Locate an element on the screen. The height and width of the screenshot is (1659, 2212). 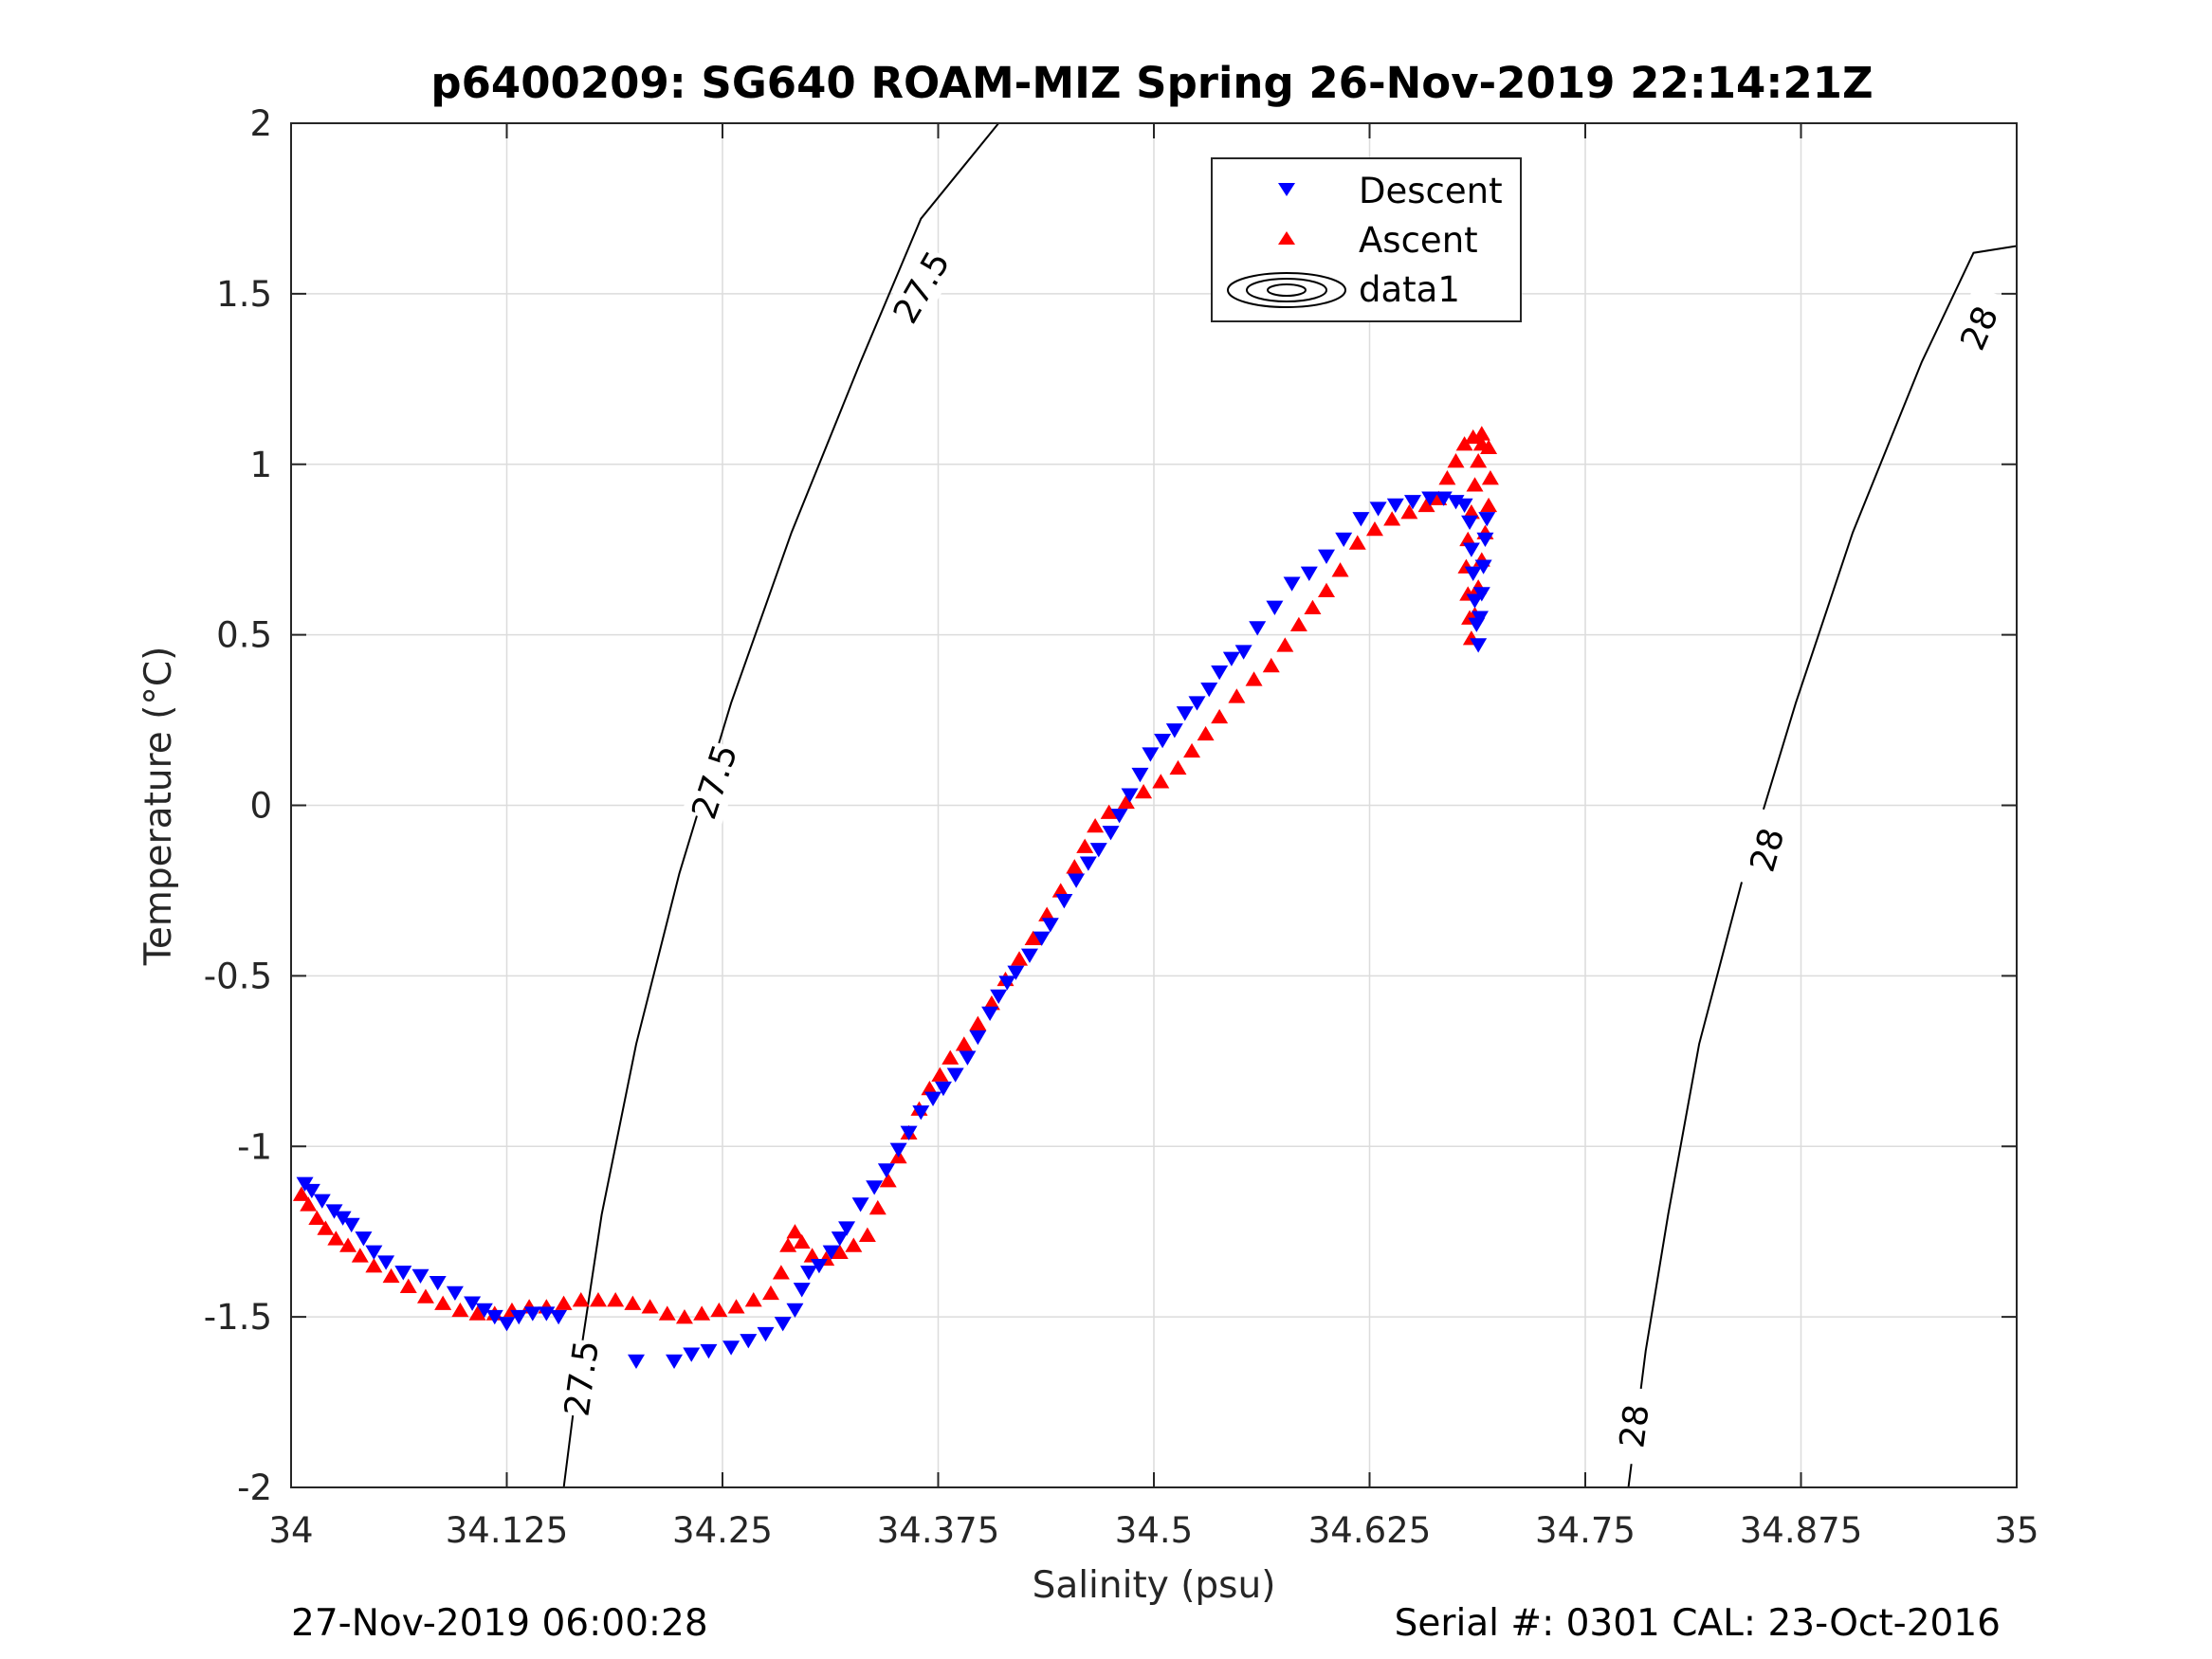
y-axis-label: Temperature (°C) is located at coordinates (158, 807).